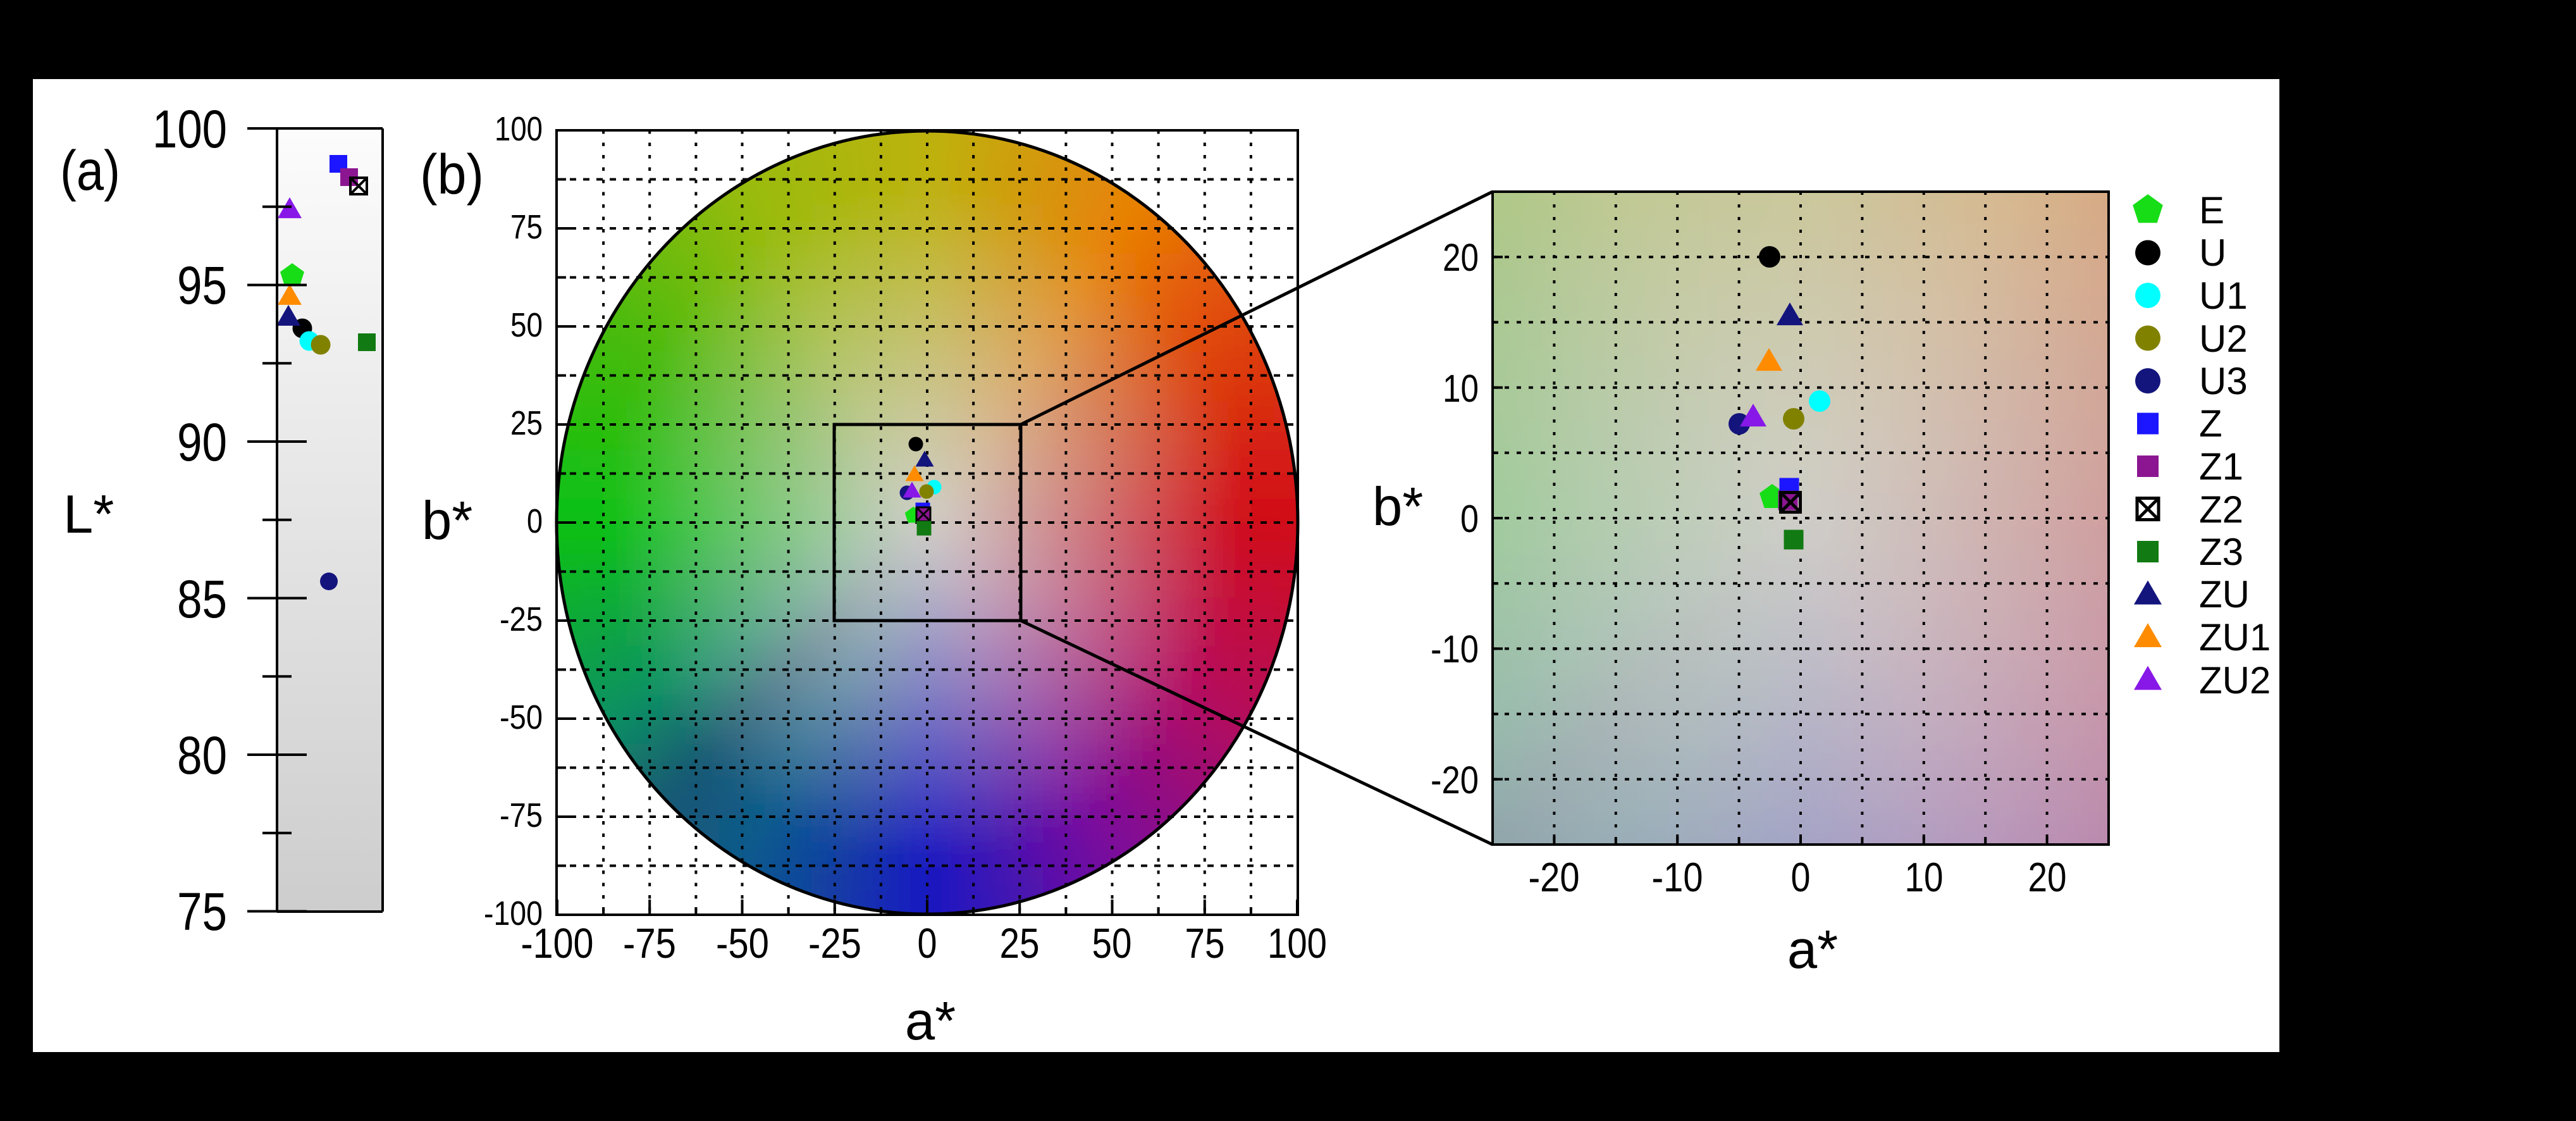 Image resolution: width=2576 pixels, height=1121 pixels. Describe the element at coordinates (2235, 637) in the screenshot. I see `svg-text: ZU1` at that location.